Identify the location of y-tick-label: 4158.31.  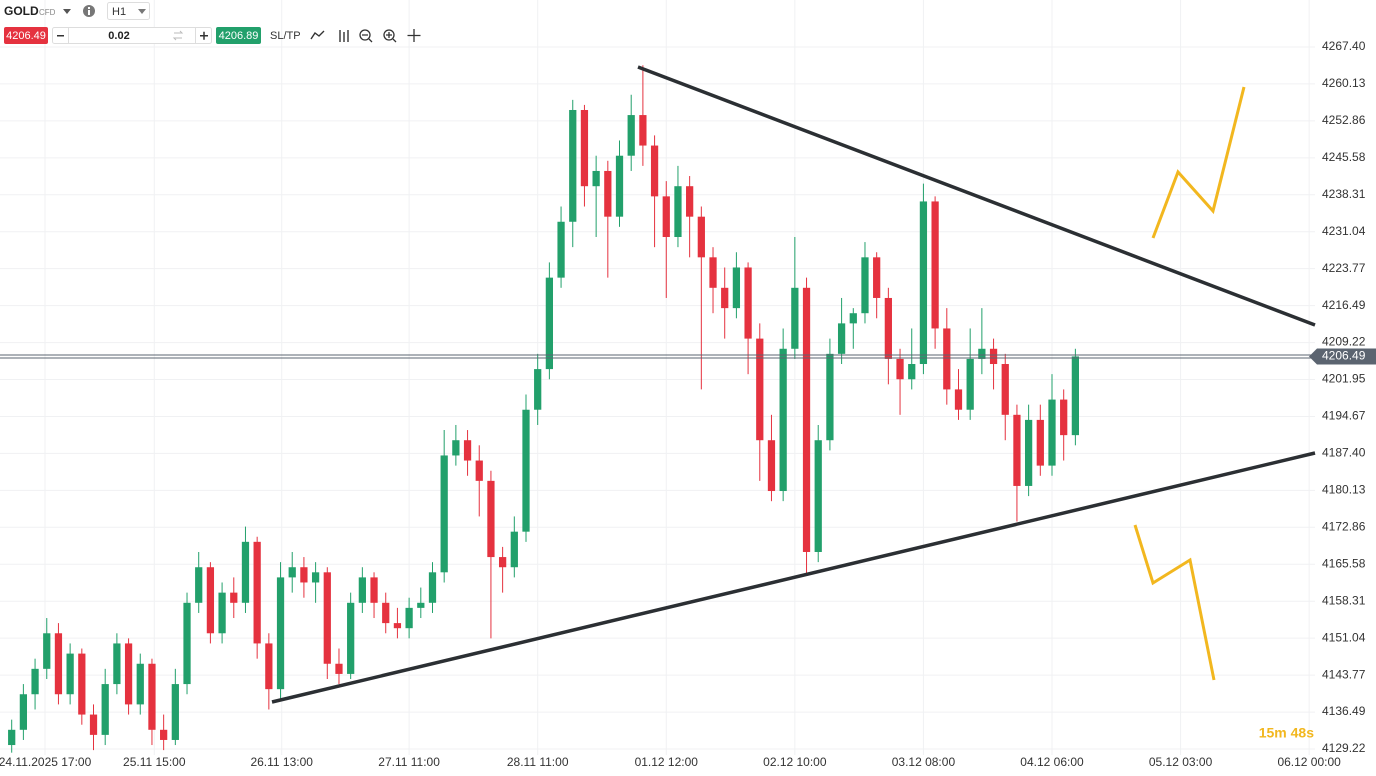
(1344, 600).